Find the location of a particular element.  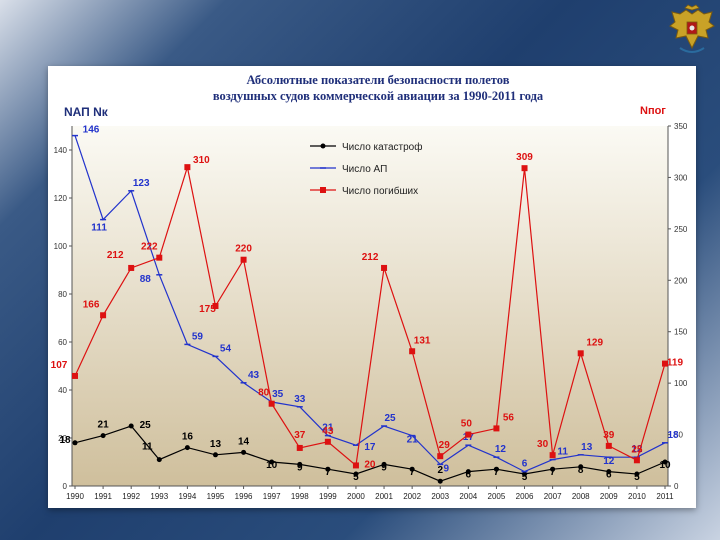

right-tick-label: 0 is located at coordinates (676, 486).